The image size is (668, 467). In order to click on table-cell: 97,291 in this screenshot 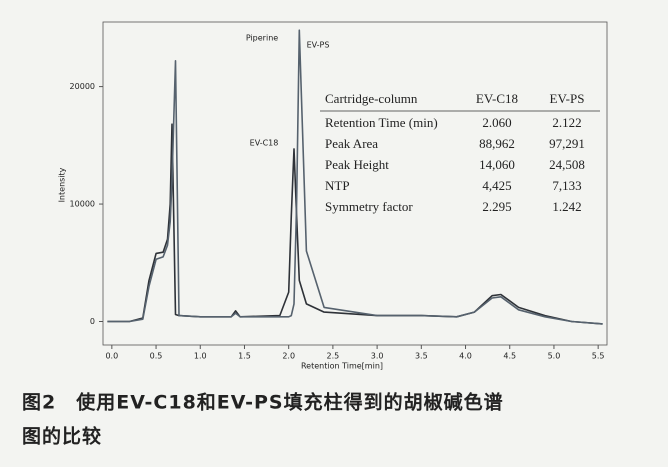, I will do `click(567, 143)`.